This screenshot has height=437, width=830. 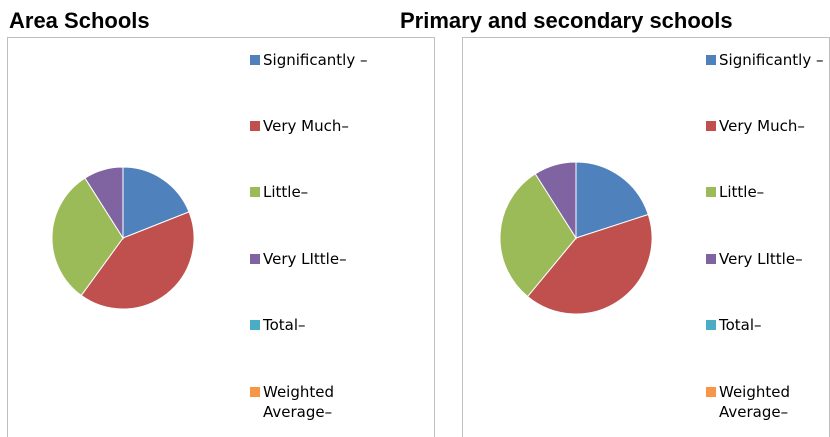 I want to click on chart-title: Primary and secondary schools, so click(x=566, y=20).